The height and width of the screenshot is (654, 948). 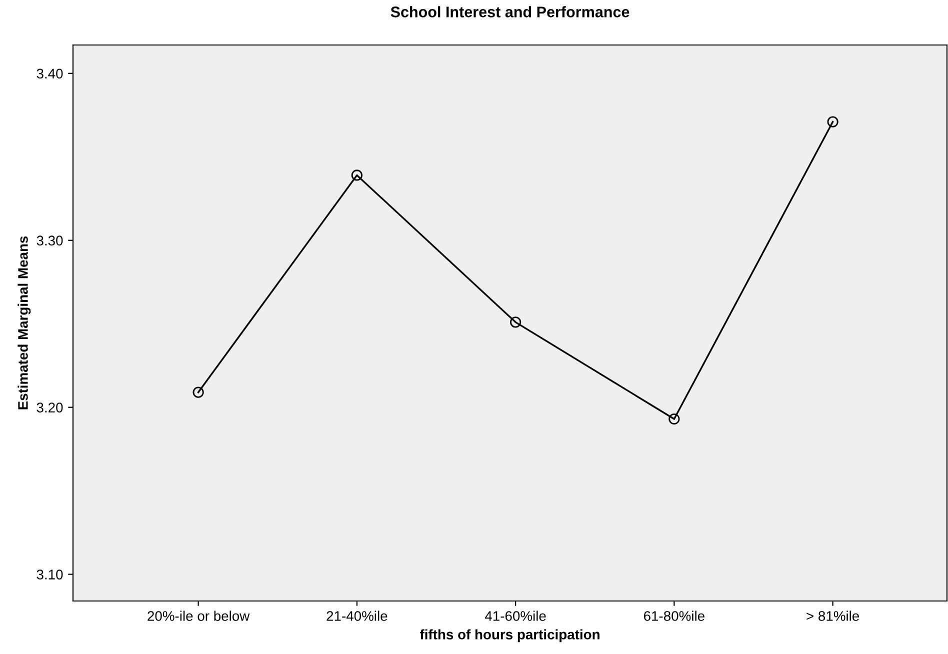 What do you see at coordinates (515, 615) in the screenshot?
I see `x-tick-label: 41-60%ile` at bounding box center [515, 615].